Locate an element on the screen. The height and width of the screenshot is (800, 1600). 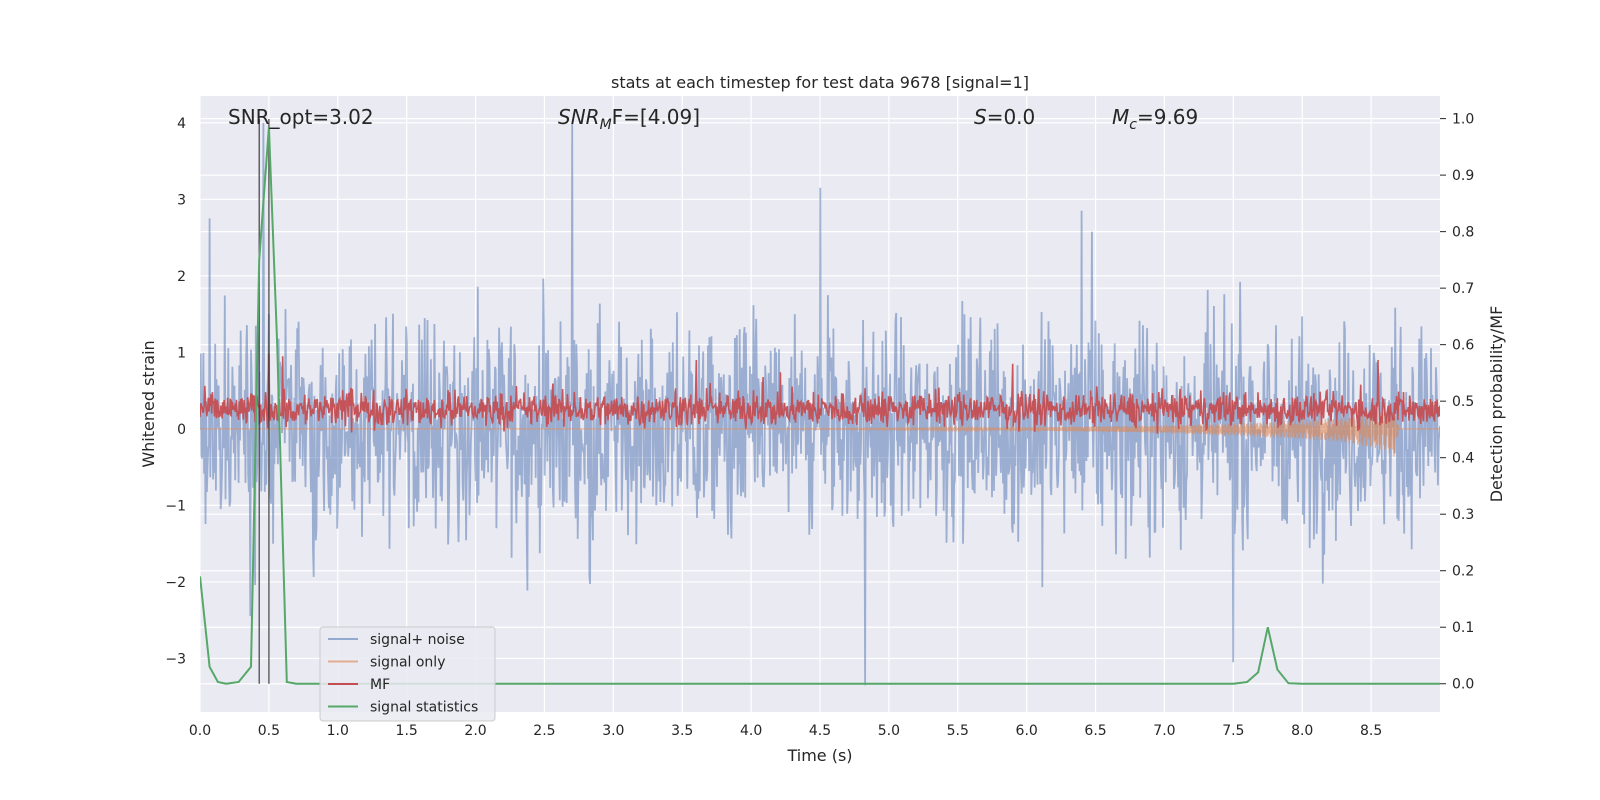
x-tick-label: 5.5 is located at coordinates (958, 731).